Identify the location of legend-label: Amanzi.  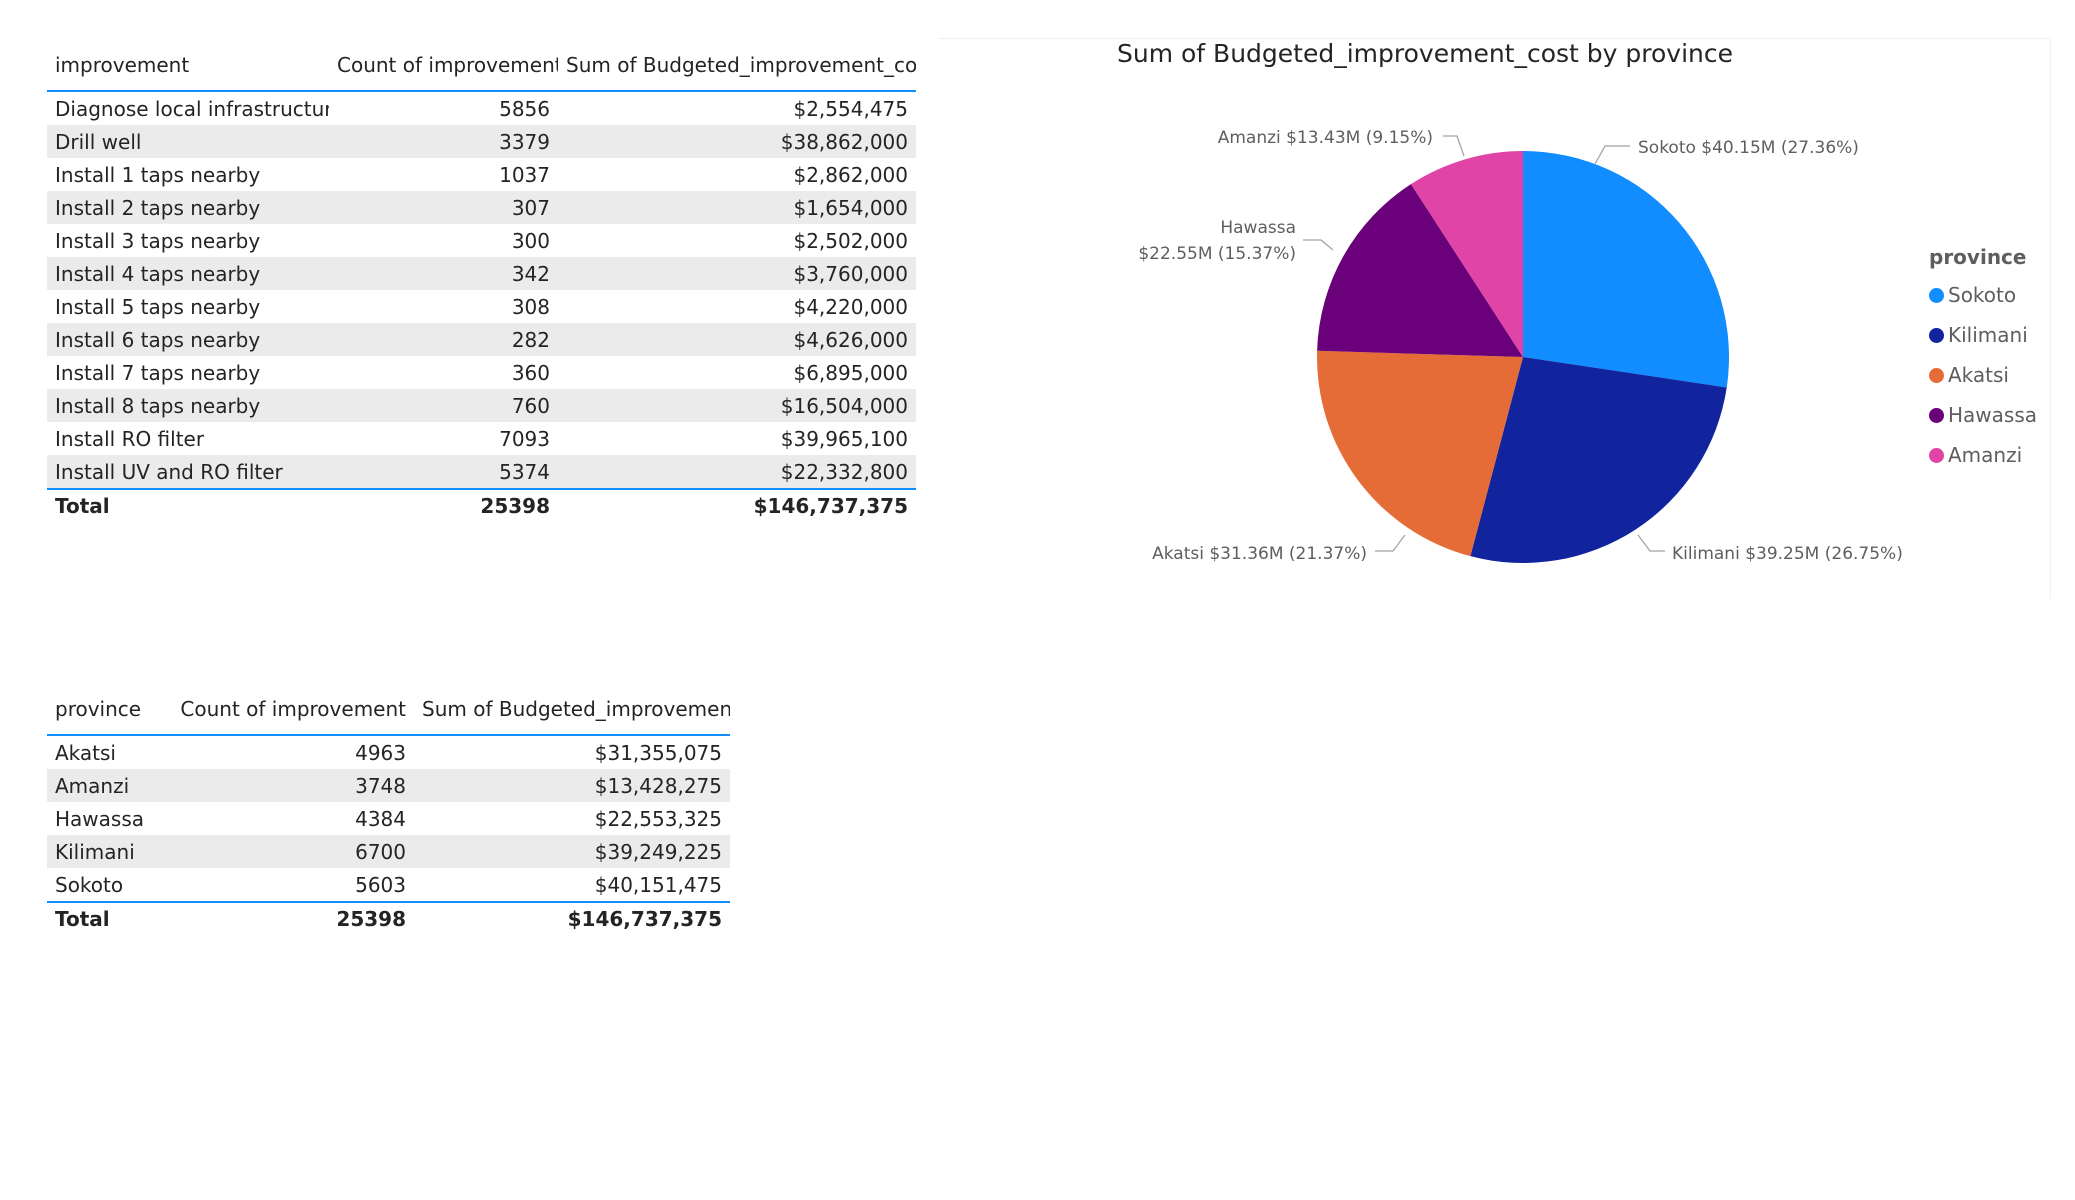
(1985, 455).